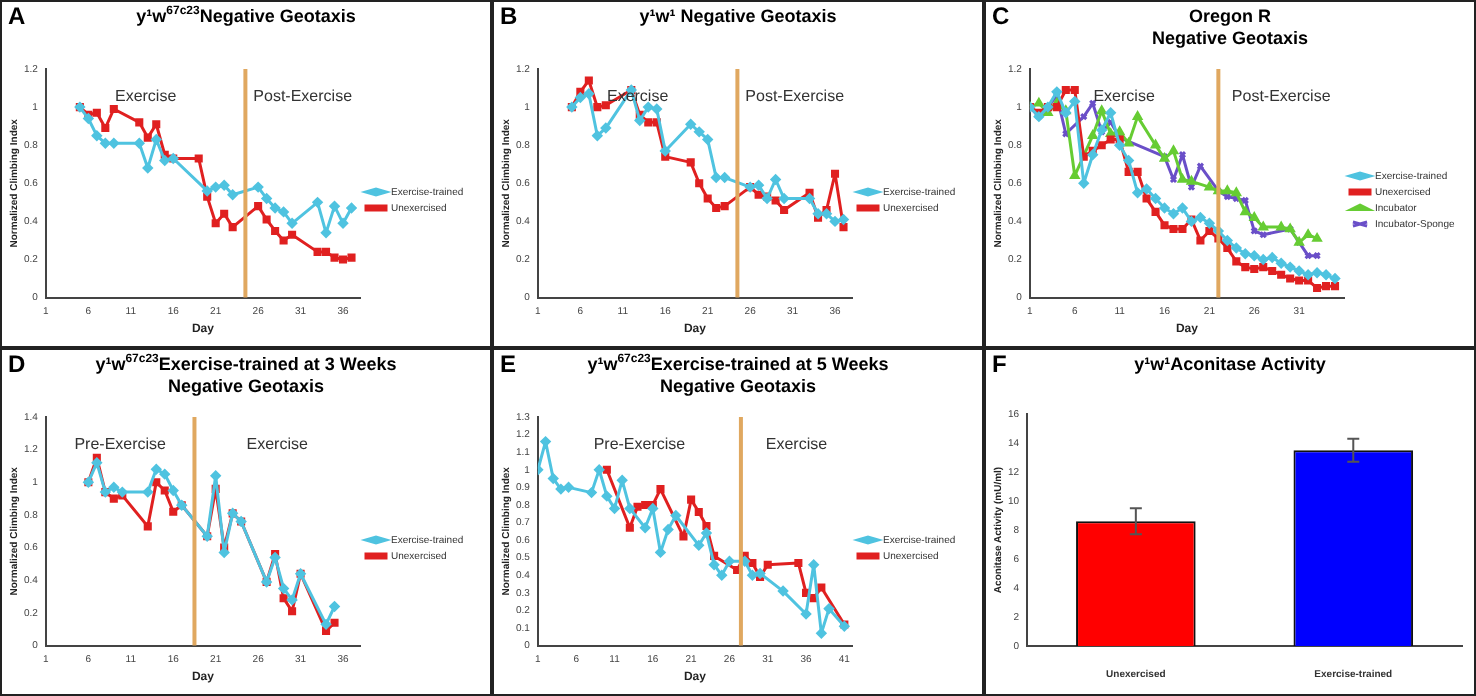  Describe the element at coordinates (1001, 16) in the screenshot. I see `text: C` at that location.